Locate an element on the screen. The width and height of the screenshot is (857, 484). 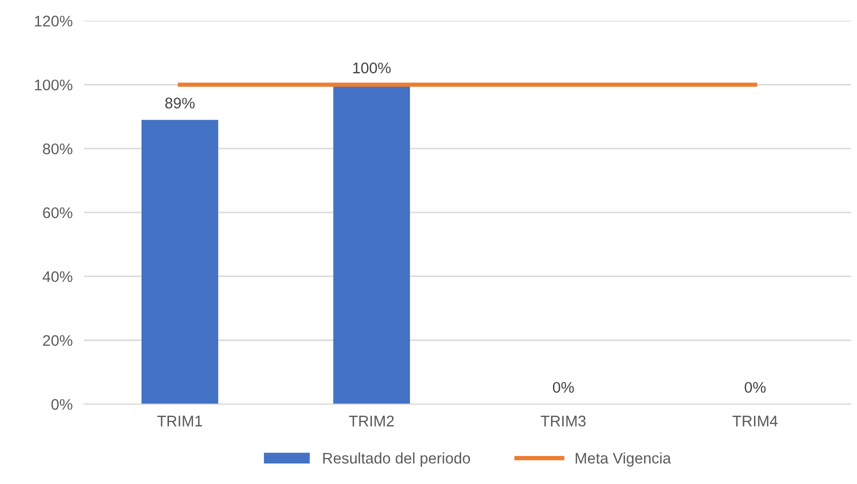
y-tick-label: 60% is located at coordinates (57, 212).